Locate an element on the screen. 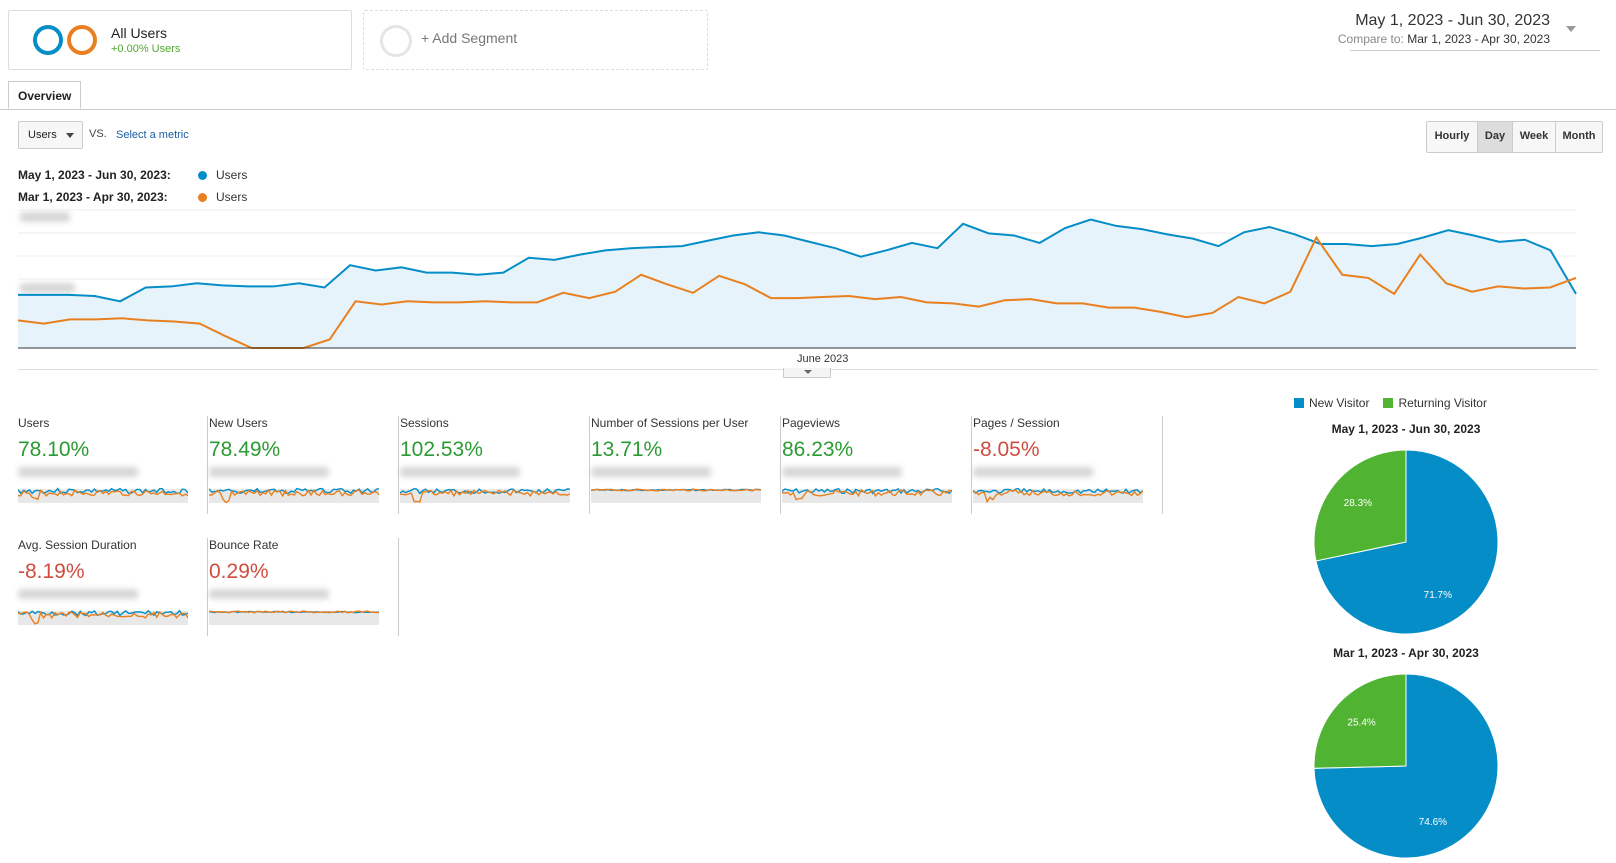 The width and height of the screenshot is (1616, 863). date-range-main: May 1, 2023 - Jun 30, 2023 is located at coordinates (1452, 20).